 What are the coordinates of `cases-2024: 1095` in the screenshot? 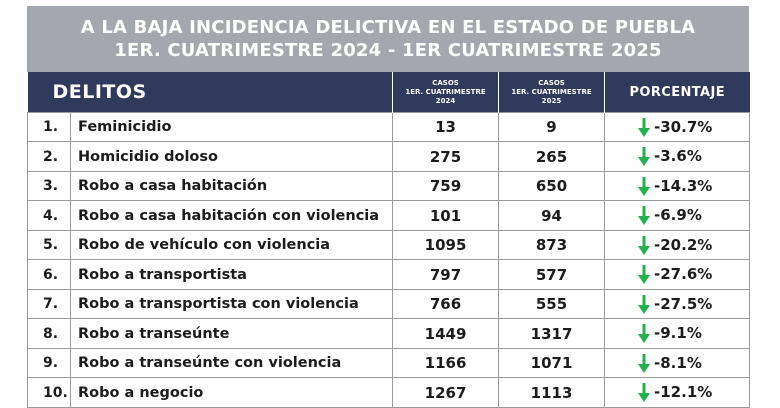 It's located at (446, 245).